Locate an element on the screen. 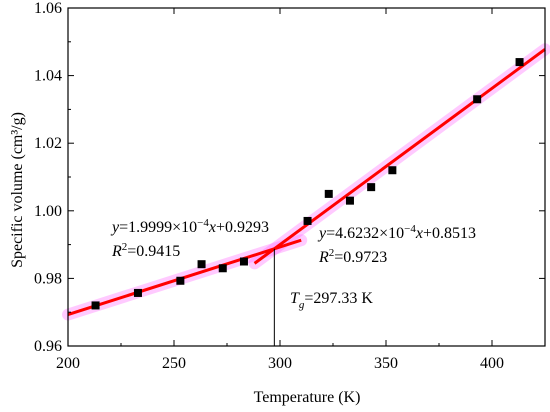 The width and height of the screenshot is (550, 412). x-tick-label: 300 is located at coordinates (280, 363).